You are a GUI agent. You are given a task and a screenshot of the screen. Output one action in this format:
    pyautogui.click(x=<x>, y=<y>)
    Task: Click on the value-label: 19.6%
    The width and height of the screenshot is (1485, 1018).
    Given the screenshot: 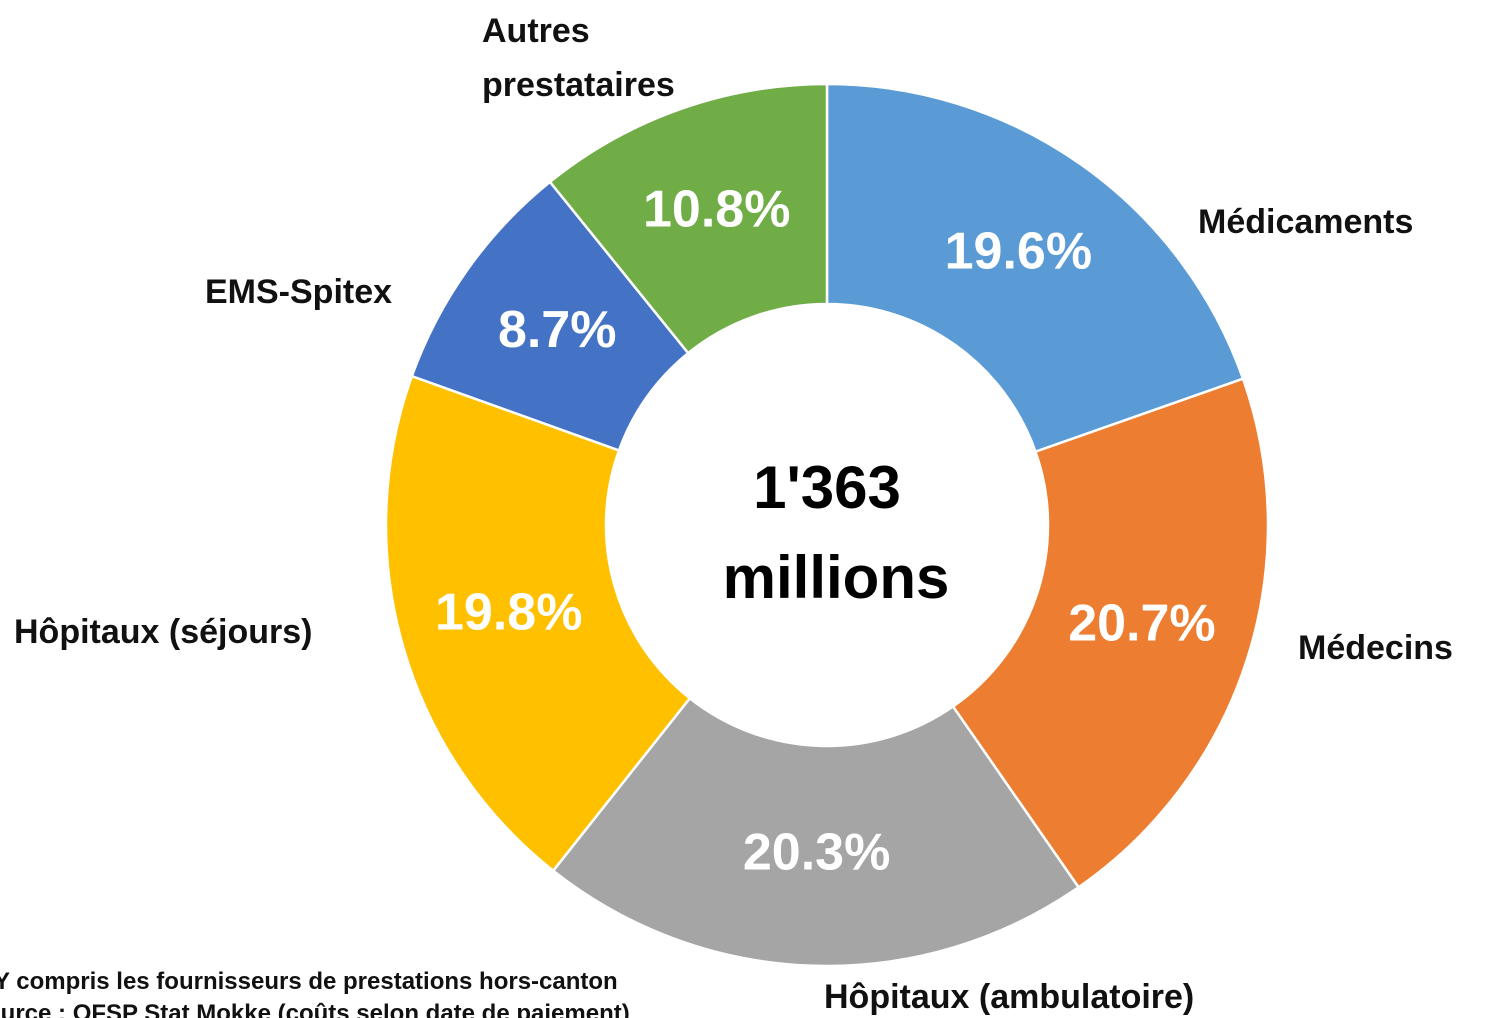 What is the action you would take?
    pyautogui.click(x=1018, y=252)
    